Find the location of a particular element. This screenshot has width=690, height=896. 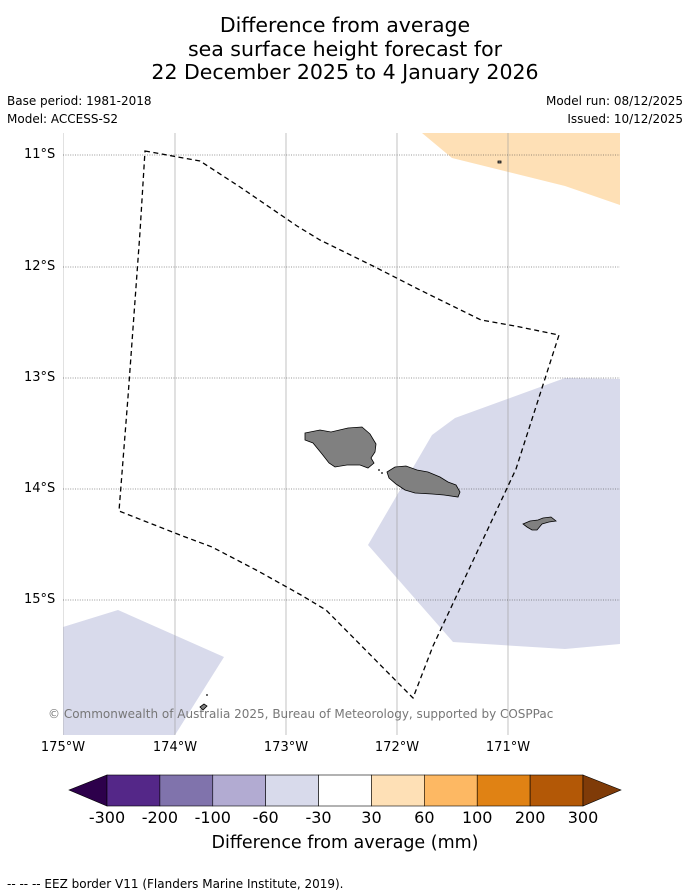

colorbar-tick-label: 100 is located at coordinates (477, 817).